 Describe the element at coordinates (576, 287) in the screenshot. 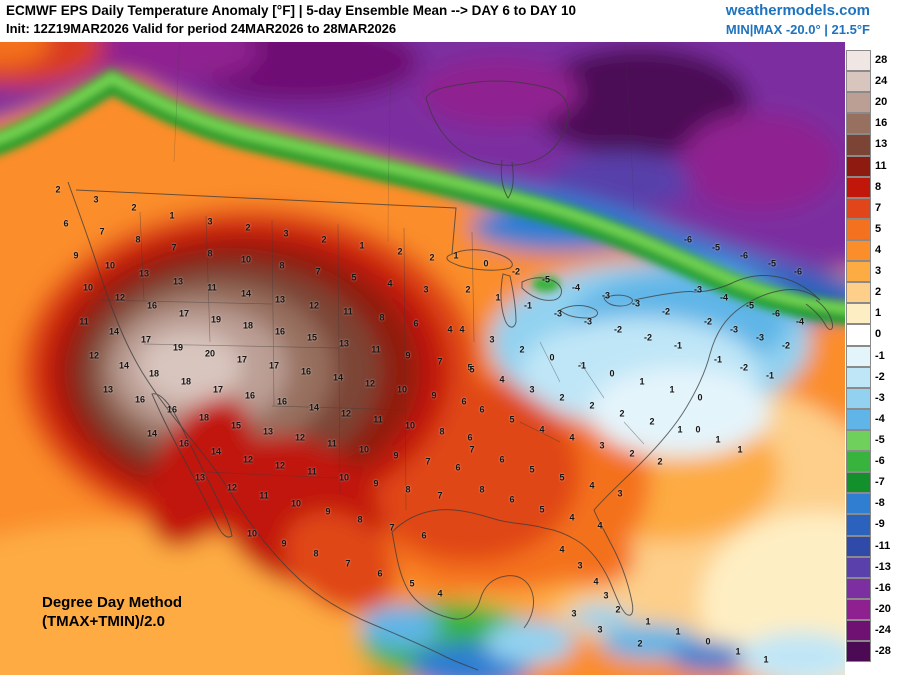

I see `station-value: -4` at that location.